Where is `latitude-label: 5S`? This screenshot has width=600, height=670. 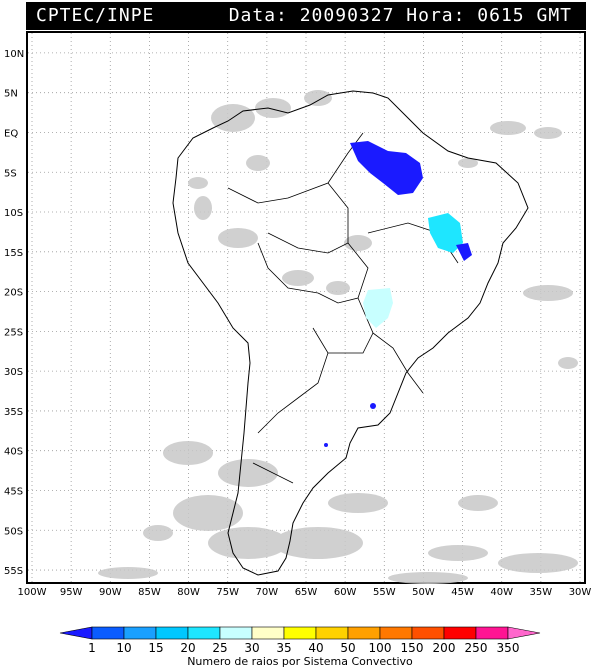
latitude-label: 5S is located at coordinates (10, 173).